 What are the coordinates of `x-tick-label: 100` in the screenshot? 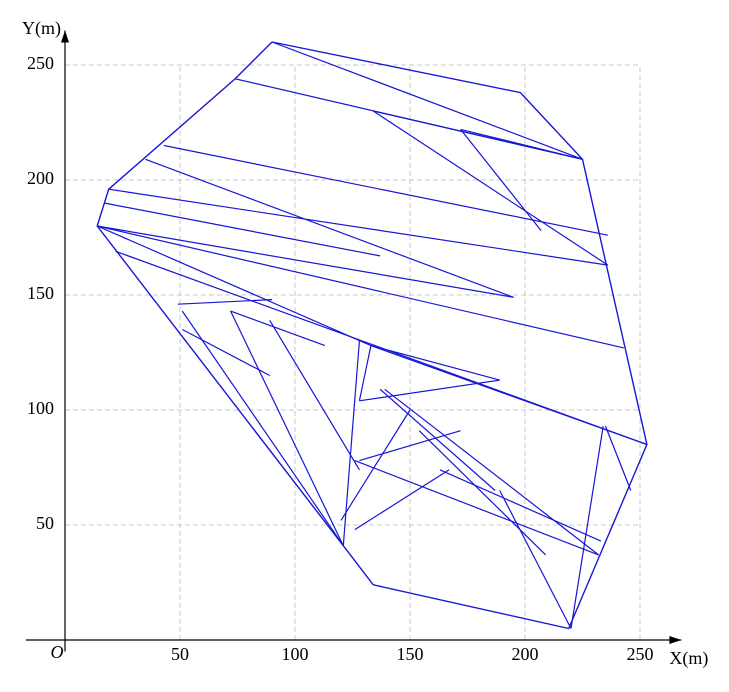 It's located at (295, 654).